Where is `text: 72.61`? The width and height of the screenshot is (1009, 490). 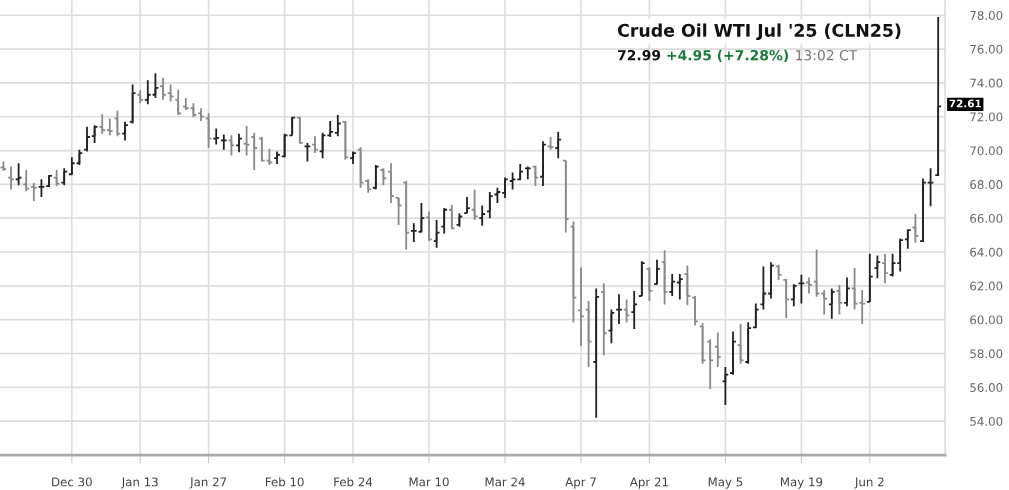 text: 72.61 is located at coordinates (965, 103).